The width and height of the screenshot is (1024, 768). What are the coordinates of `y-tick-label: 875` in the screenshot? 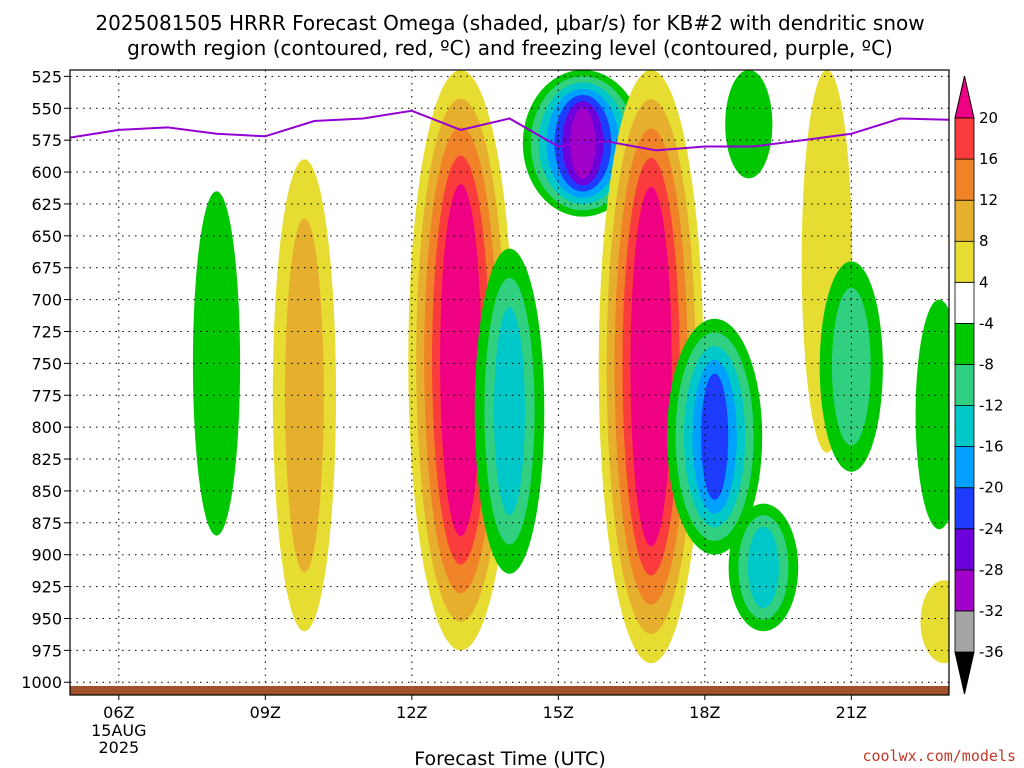 It's located at (46, 523).